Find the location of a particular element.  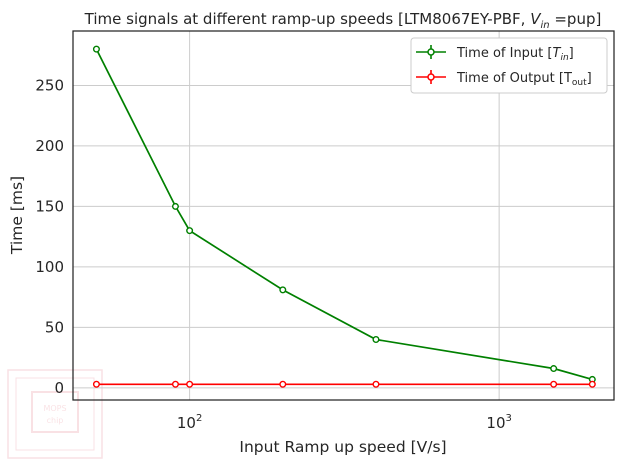

legend-box is located at coordinates (509, 65).